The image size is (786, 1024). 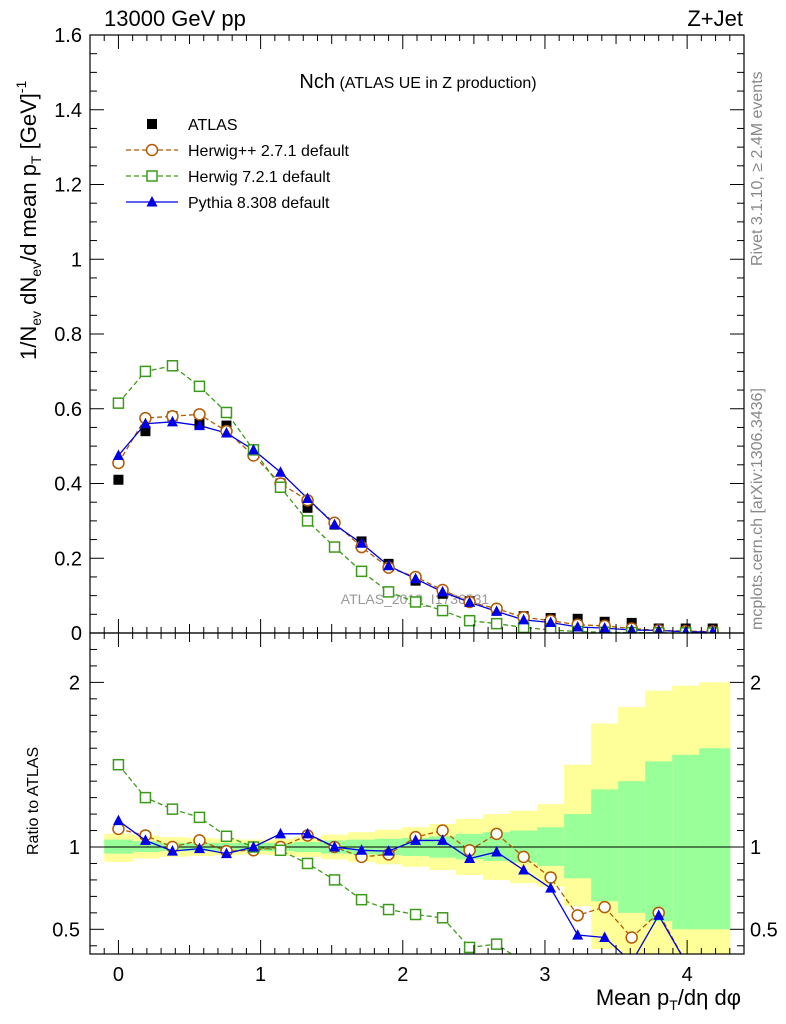 I want to click on chart-title: Nch (ATLAS UE in Z production), so click(x=417, y=82).